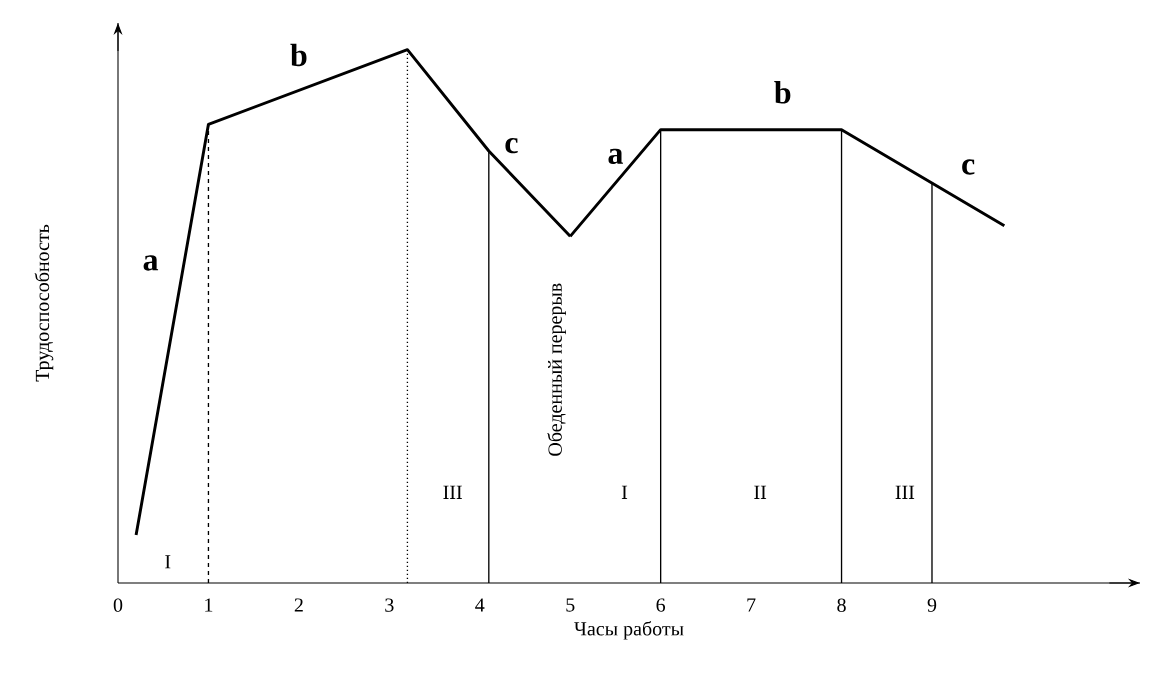  What do you see at coordinates (751, 605) in the screenshot?
I see `x-tick-label: 7` at bounding box center [751, 605].